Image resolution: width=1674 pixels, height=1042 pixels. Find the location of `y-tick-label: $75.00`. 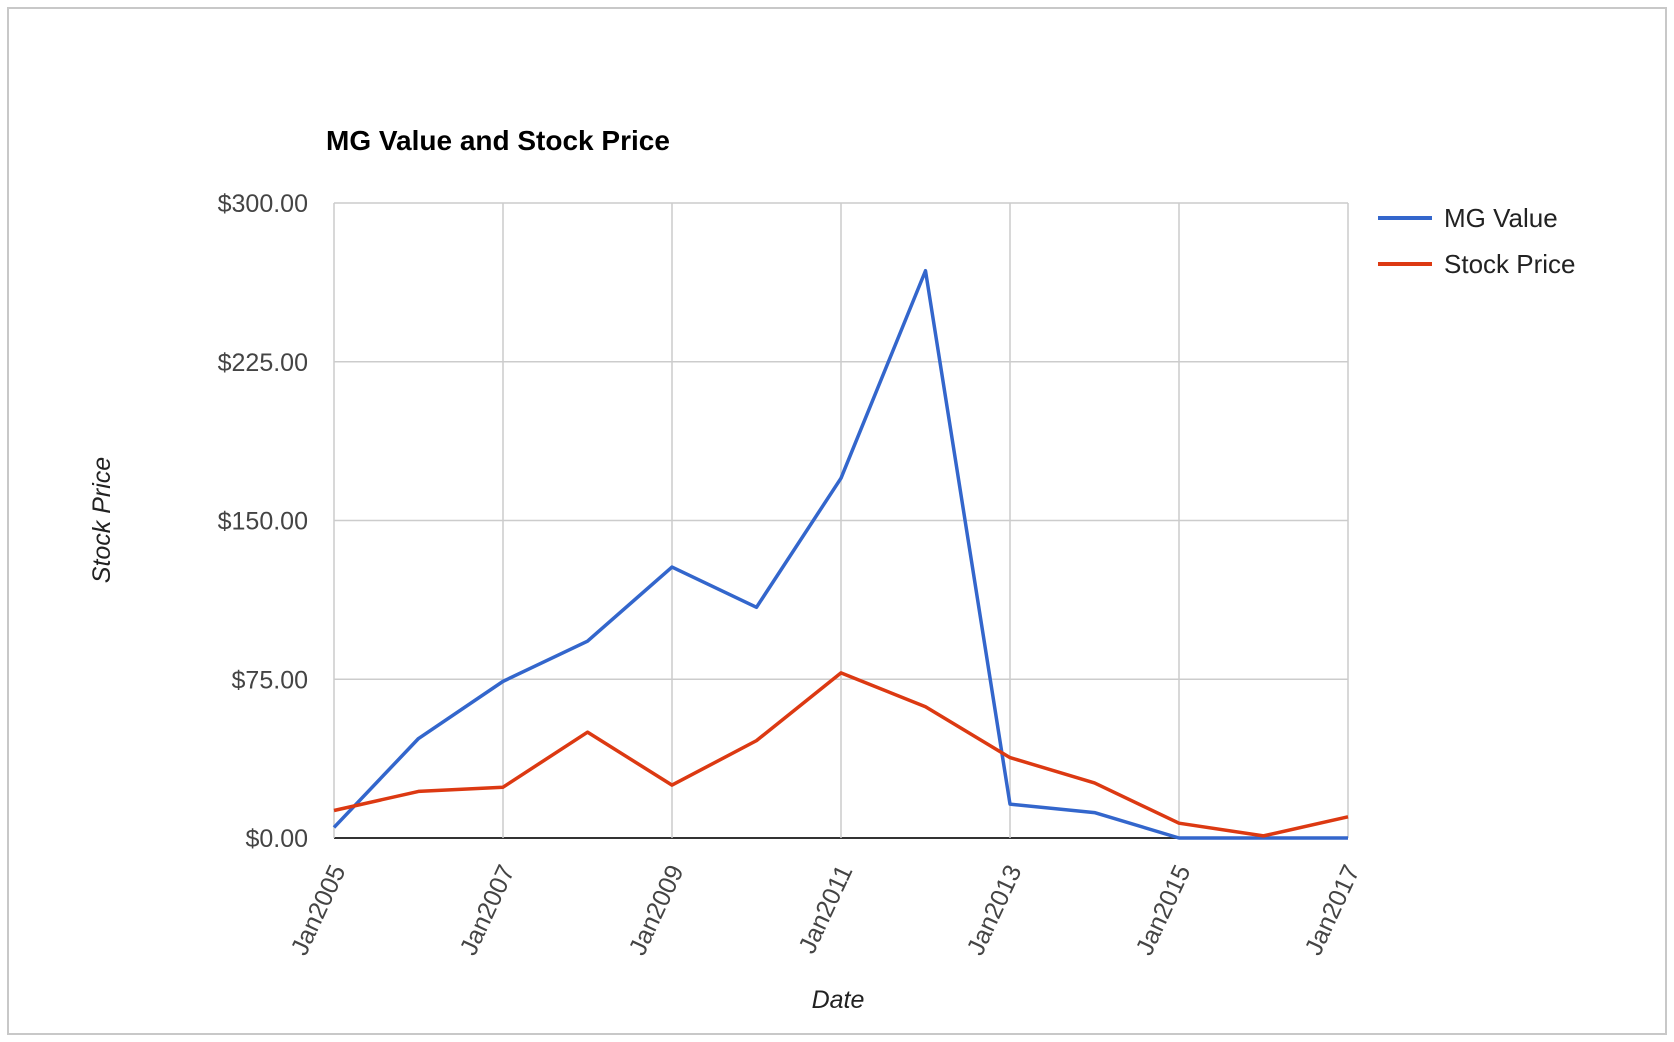

y-tick-label: $75.00 is located at coordinates (270, 680).